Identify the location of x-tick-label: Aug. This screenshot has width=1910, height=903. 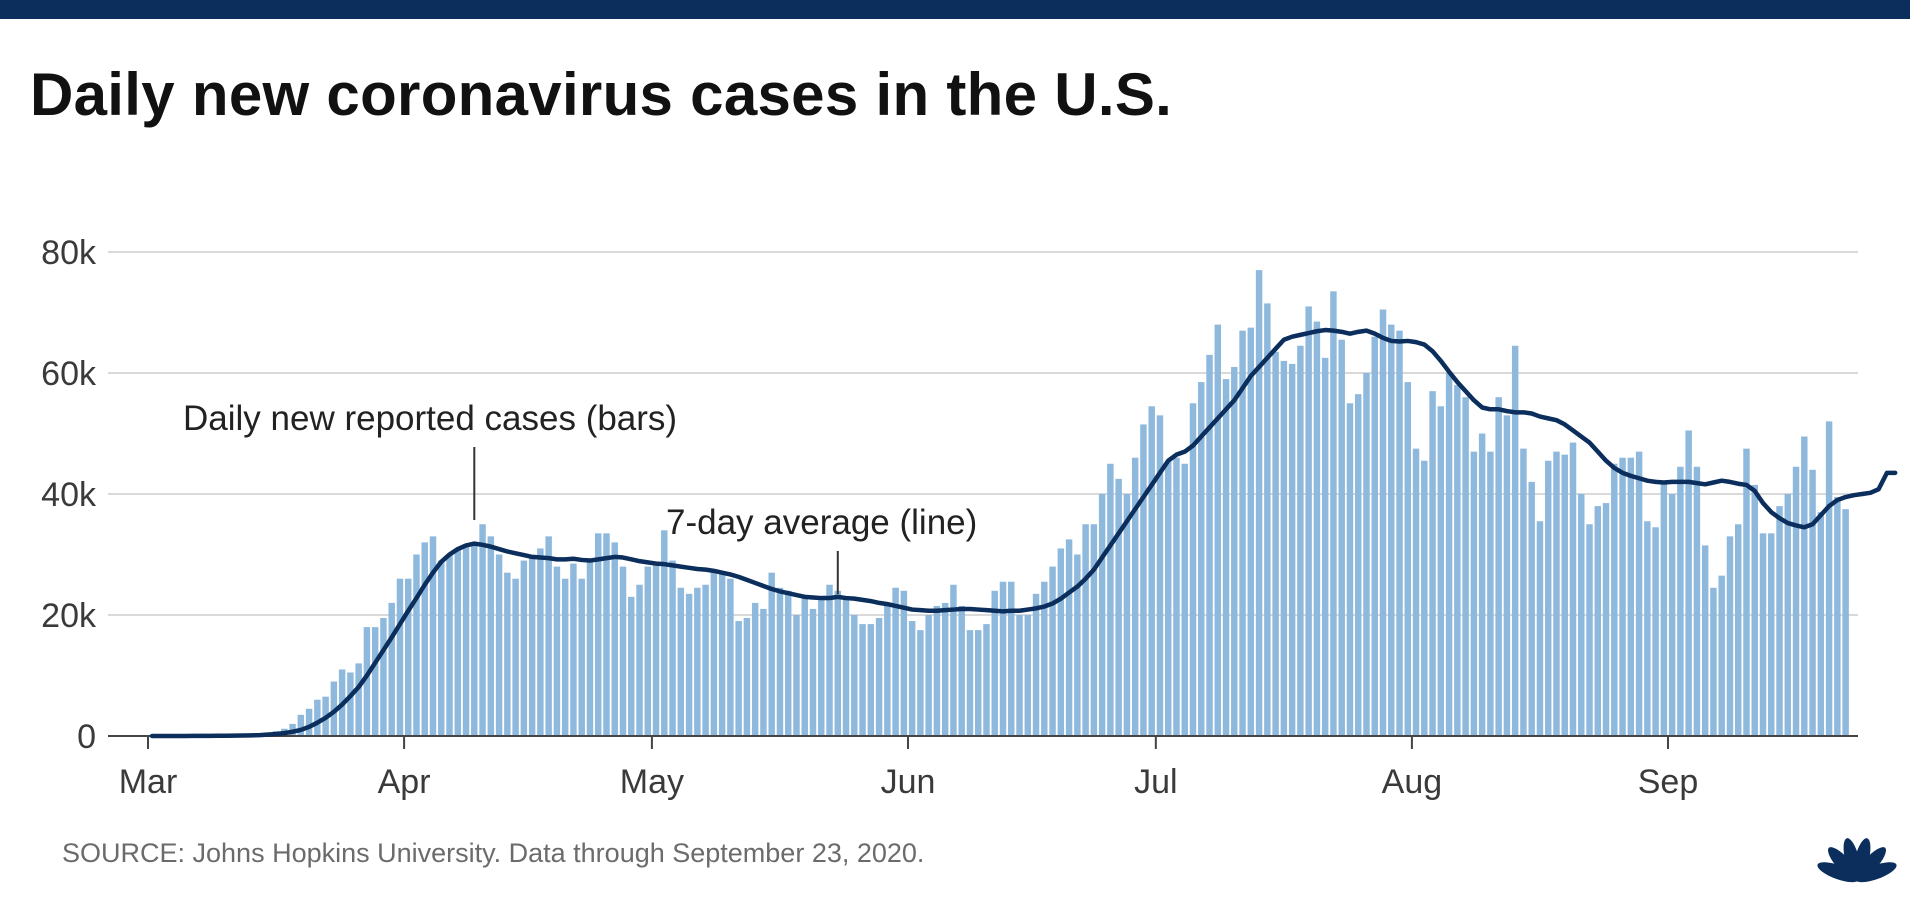
(1412, 782).